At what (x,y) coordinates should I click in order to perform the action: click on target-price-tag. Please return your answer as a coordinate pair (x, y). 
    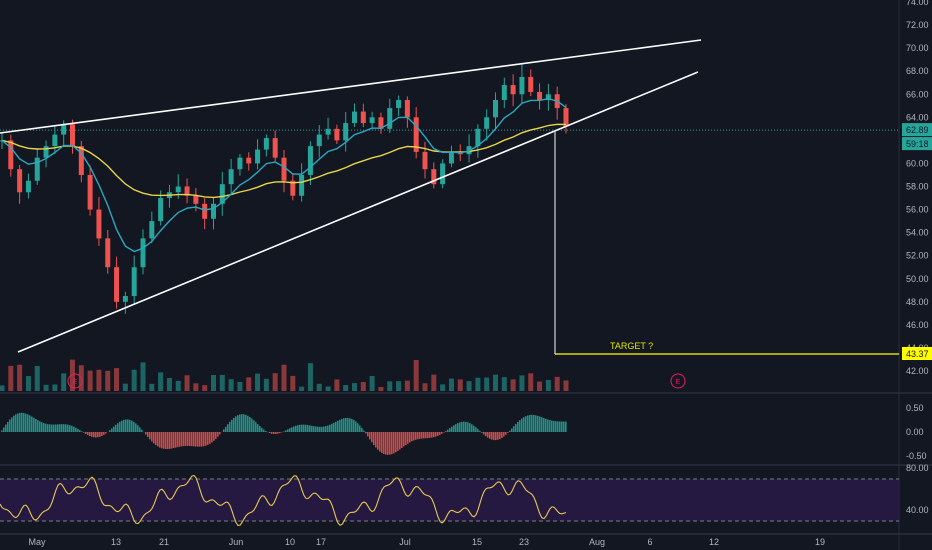
    Looking at the image, I should click on (917, 353).